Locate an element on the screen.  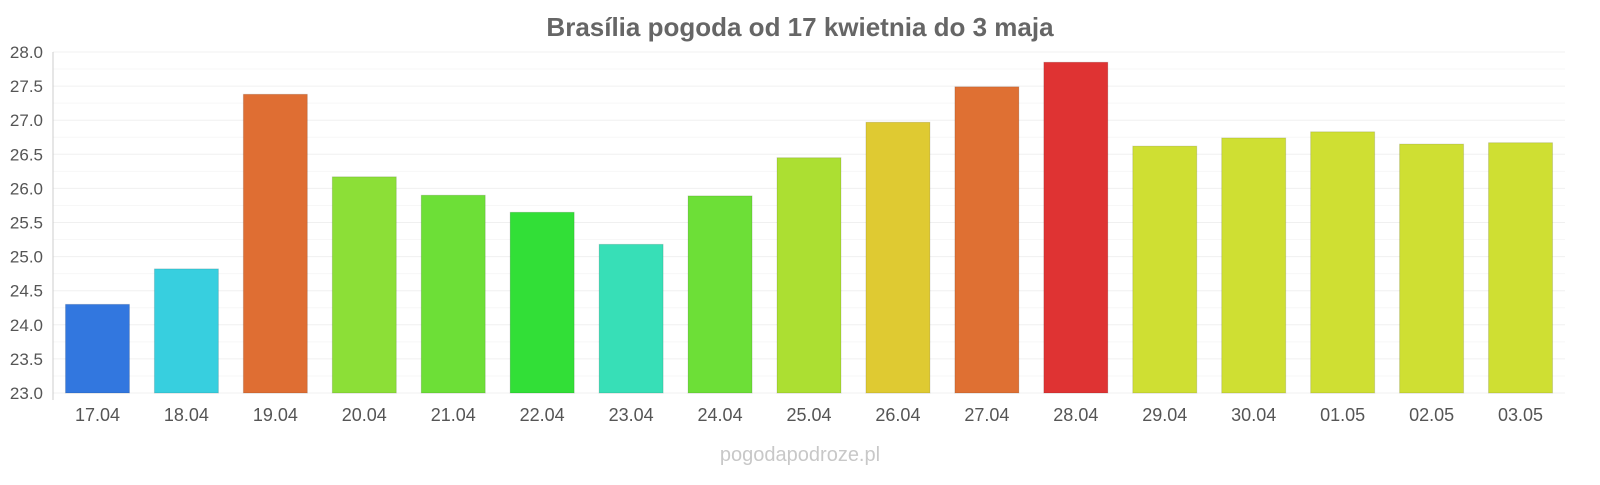
x-tick-label: 01.05 is located at coordinates (1342, 415).